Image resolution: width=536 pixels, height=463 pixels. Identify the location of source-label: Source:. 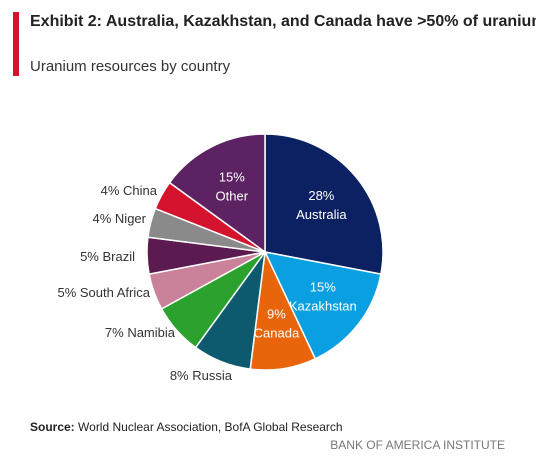
(52, 427).